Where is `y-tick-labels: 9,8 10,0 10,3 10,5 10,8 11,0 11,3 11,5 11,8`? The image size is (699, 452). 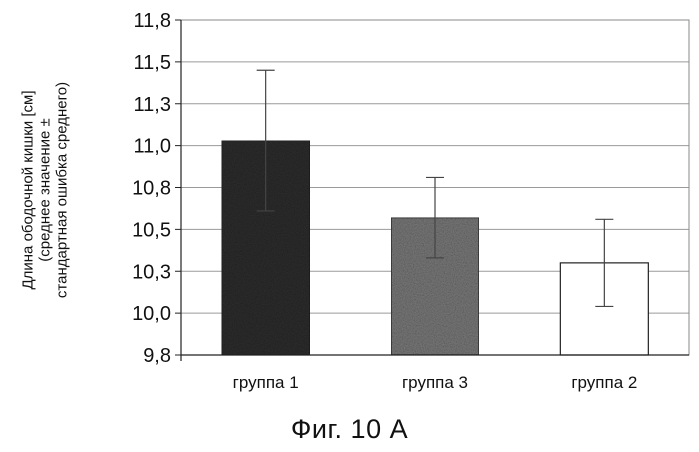
y-tick-labels: 9,8 10,0 10,3 10,5 10,8 11,0 11,3 11,5 11,8 is located at coordinates (151, 188).